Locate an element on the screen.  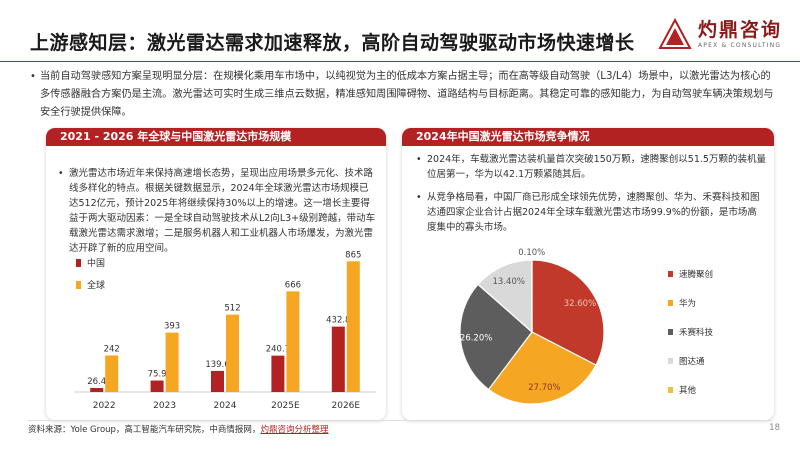
bar-label-0-1: 75.9 is located at coordinates (157, 375).